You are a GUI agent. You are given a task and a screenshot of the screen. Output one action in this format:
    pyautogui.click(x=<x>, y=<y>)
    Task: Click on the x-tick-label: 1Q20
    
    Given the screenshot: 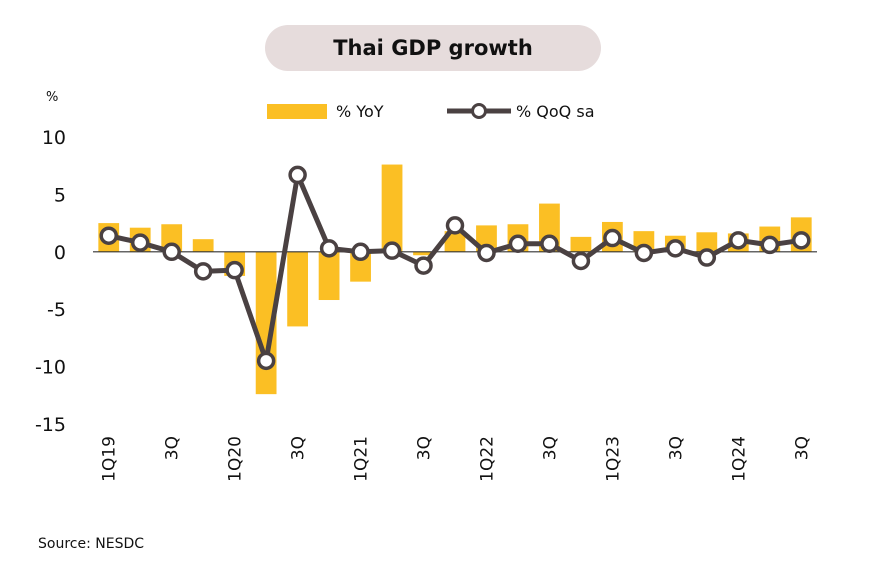 What is the action you would take?
    pyautogui.click(x=236, y=459)
    